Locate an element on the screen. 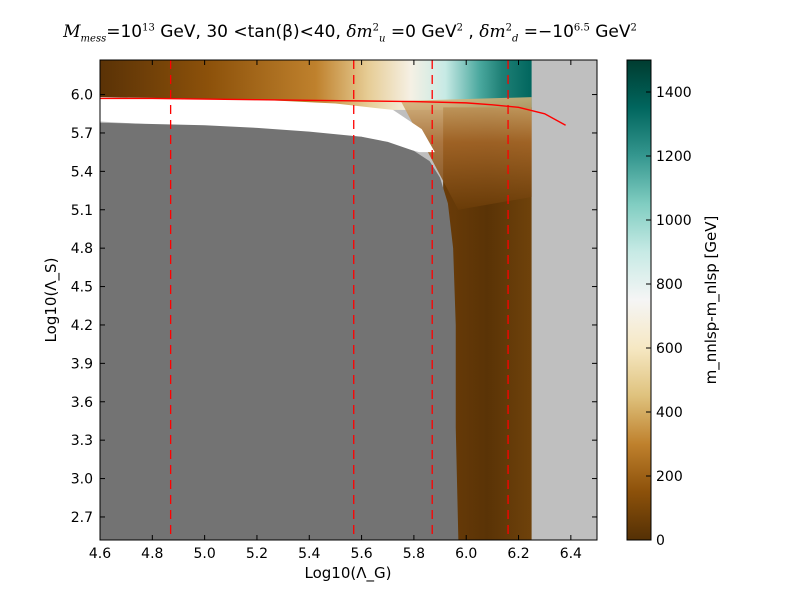 Image resolution: width=800 pixels, height=600 pixels. x-tick-label: 4.8 is located at coordinates (152, 554).